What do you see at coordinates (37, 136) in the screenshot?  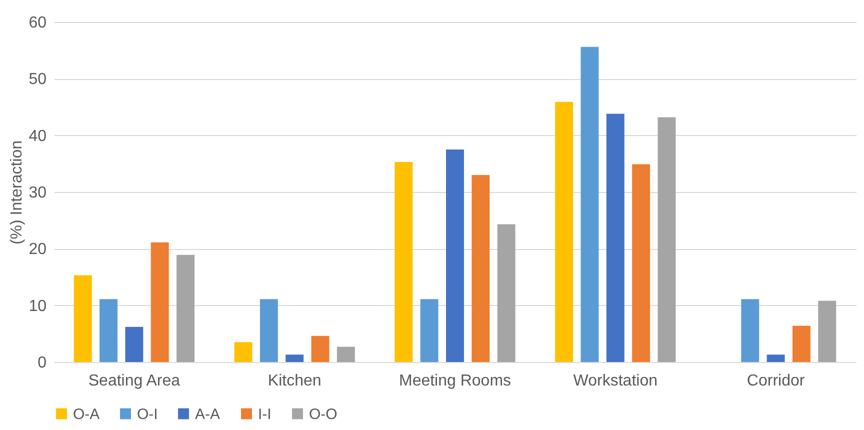 I see `y-tick-label: 40` at bounding box center [37, 136].